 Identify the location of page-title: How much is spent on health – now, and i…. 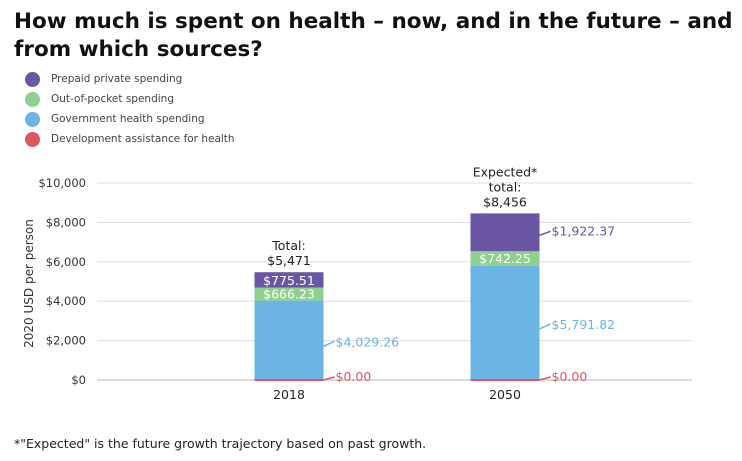
(373, 35).